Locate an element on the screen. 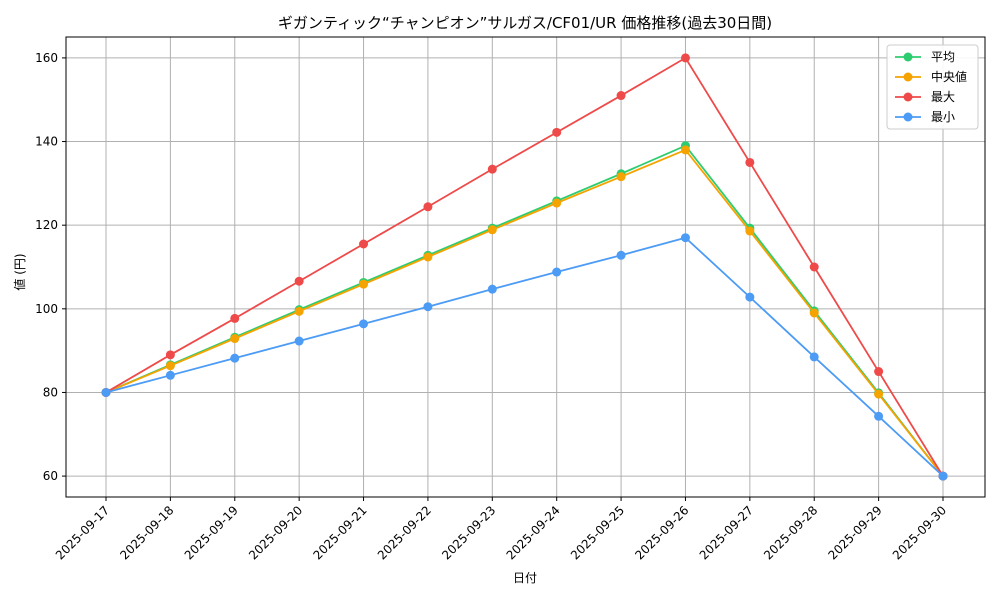 This screenshot has width=1000, height=600. legend-item: 平均 is located at coordinates (925, 57).